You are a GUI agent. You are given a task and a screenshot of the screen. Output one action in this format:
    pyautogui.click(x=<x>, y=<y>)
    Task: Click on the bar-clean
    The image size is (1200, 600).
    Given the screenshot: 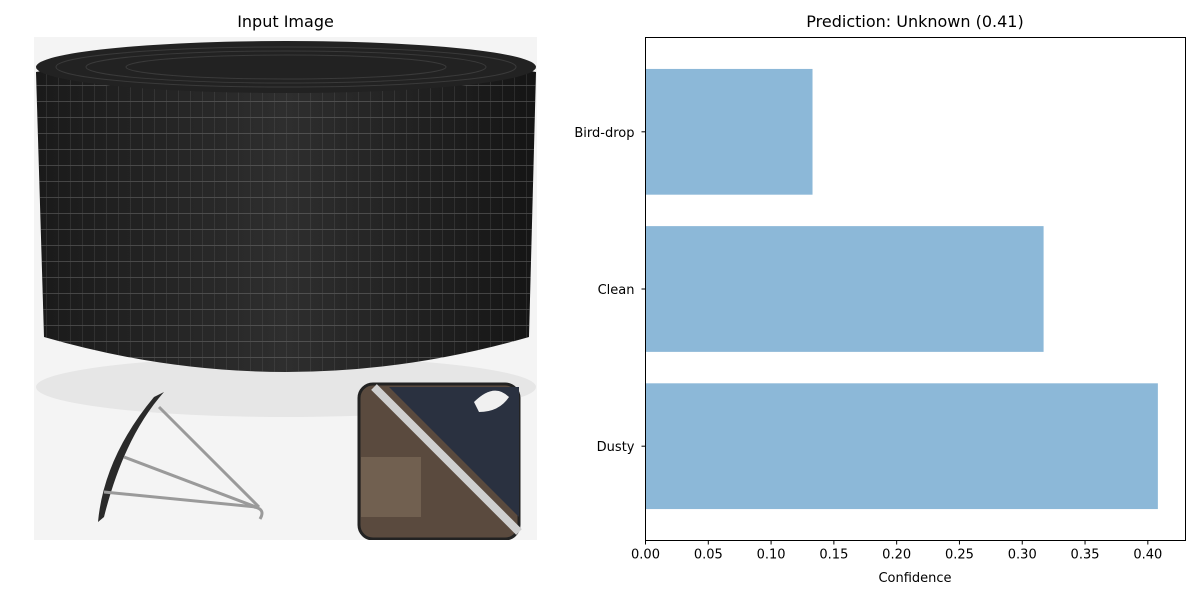 What is the action you would take?
    pyautogui.click(x=844, y=289)
    